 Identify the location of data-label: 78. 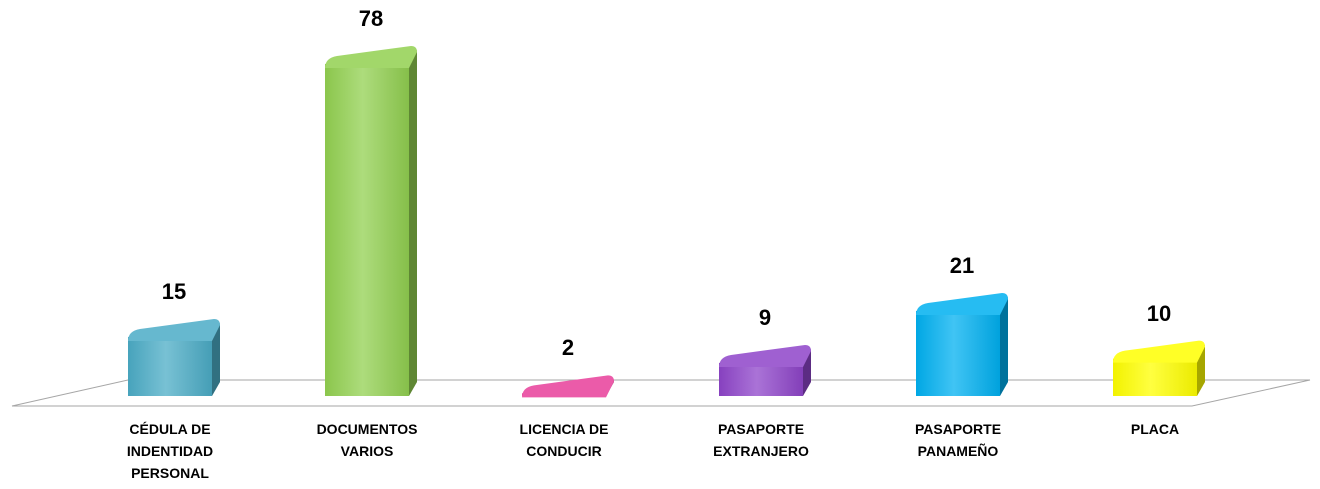
(371, 18).